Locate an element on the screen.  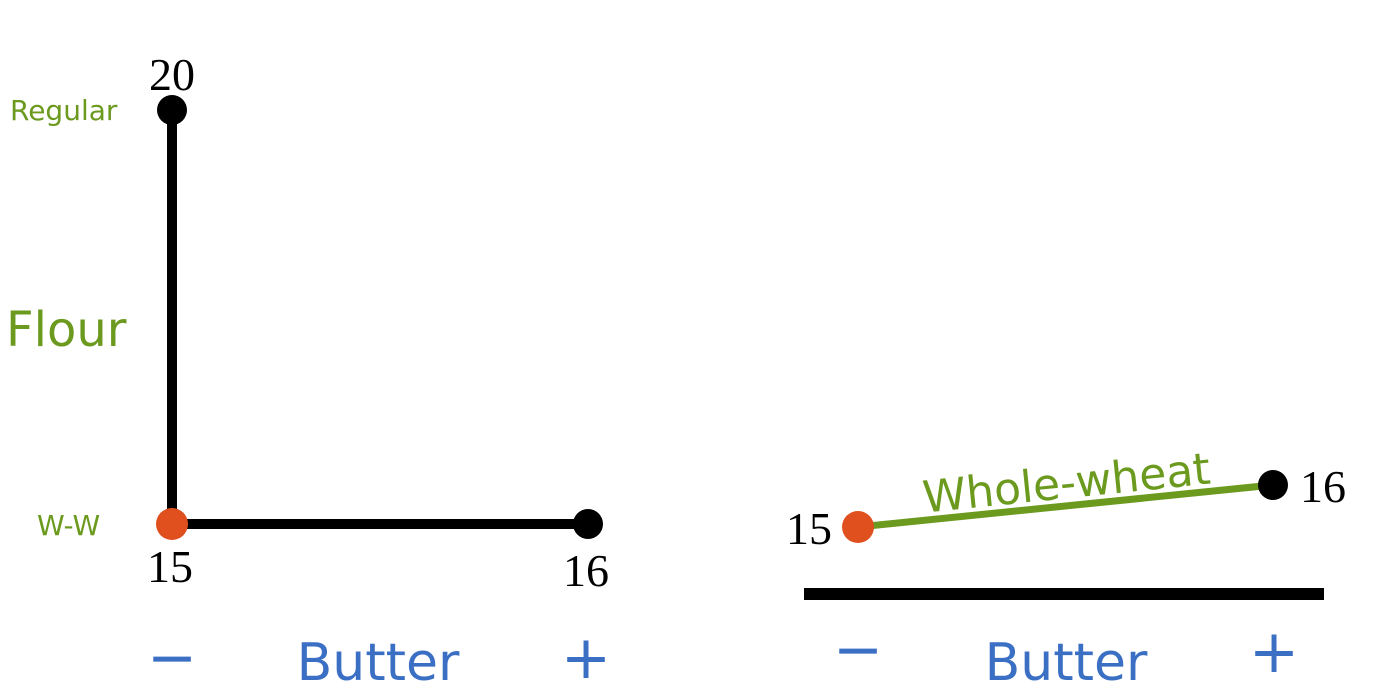
line-label-whole-wheat: Whole-wheat is located at coordinates (1066, 484).